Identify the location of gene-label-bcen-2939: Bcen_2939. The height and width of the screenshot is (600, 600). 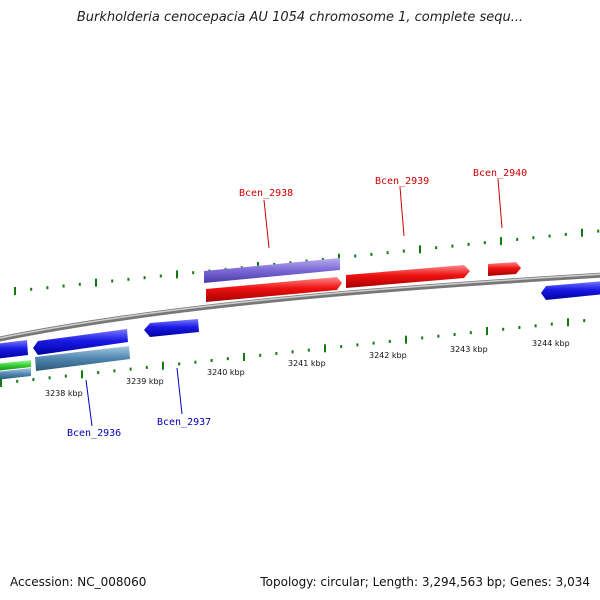
(402, 181).